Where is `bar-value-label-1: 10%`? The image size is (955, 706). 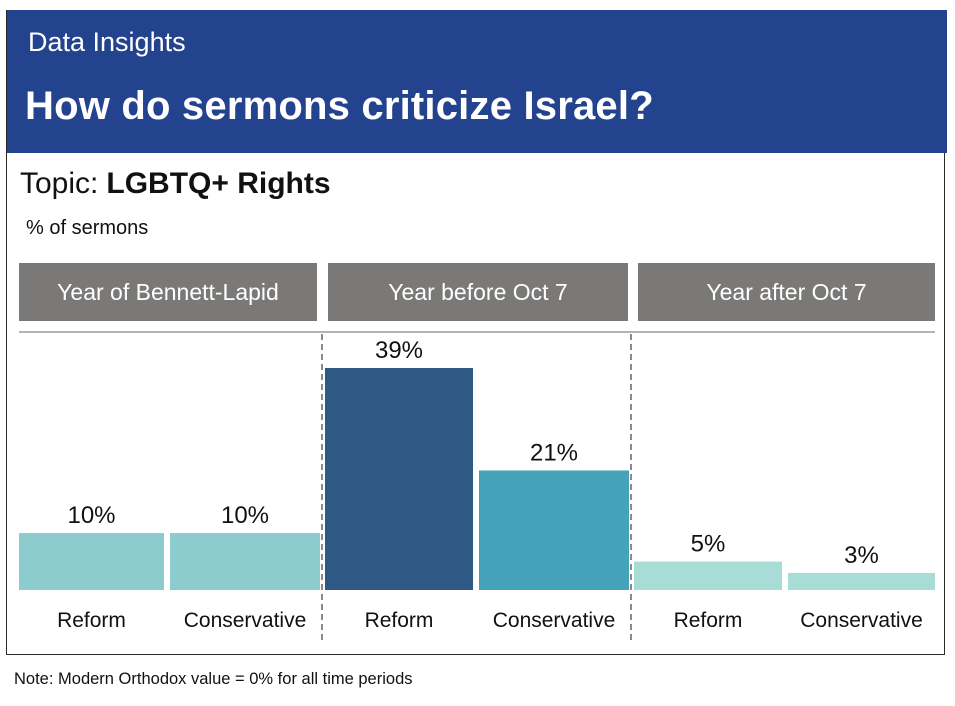
bar-value-label-1: 10% is located at coordinates (91, 515).